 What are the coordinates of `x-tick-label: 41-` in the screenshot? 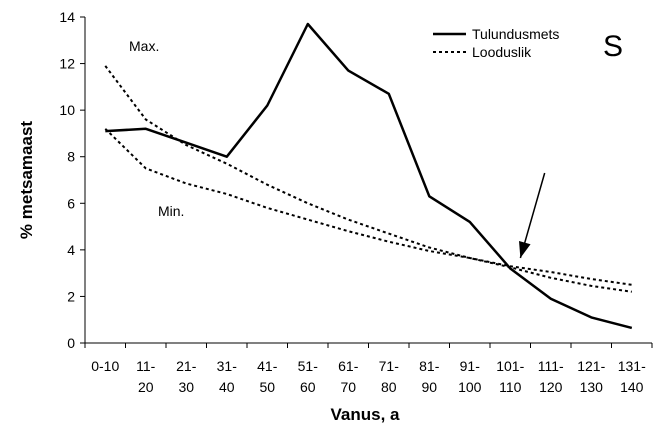 It's located at (267, 366).